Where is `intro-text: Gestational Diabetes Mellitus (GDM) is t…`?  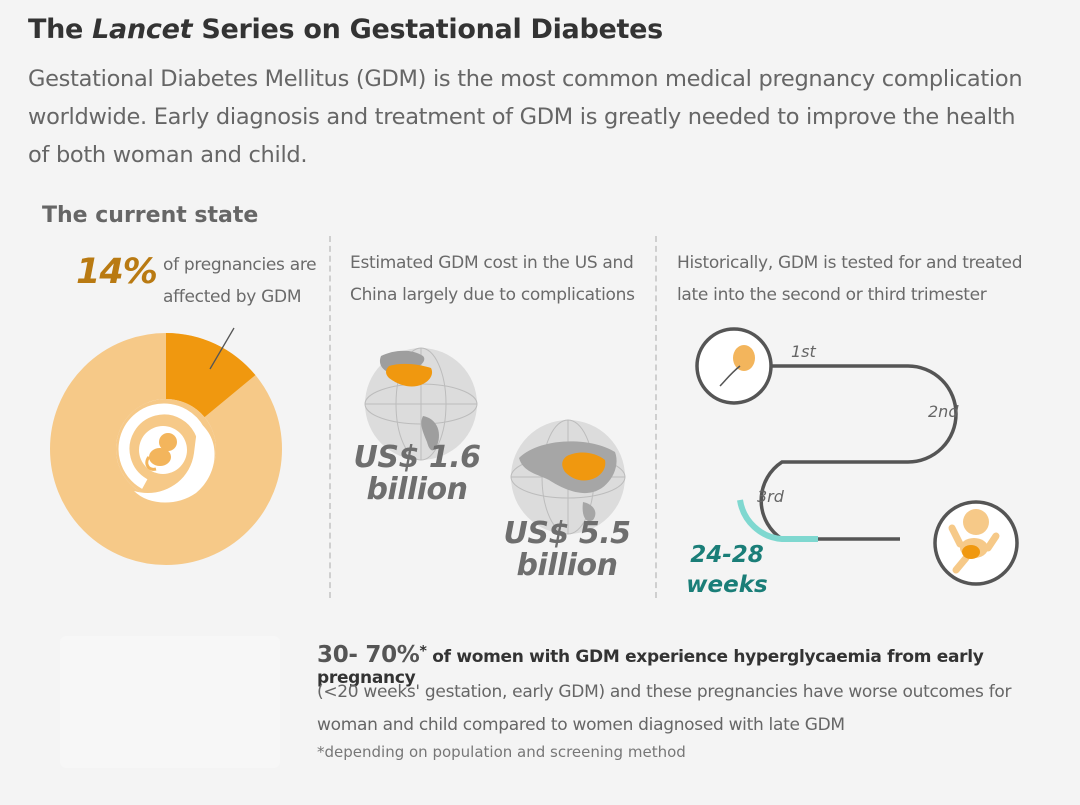 intro-text: Gestational Diabetes Mellitus (GDM) is t… is located at coordinates (525, 117).